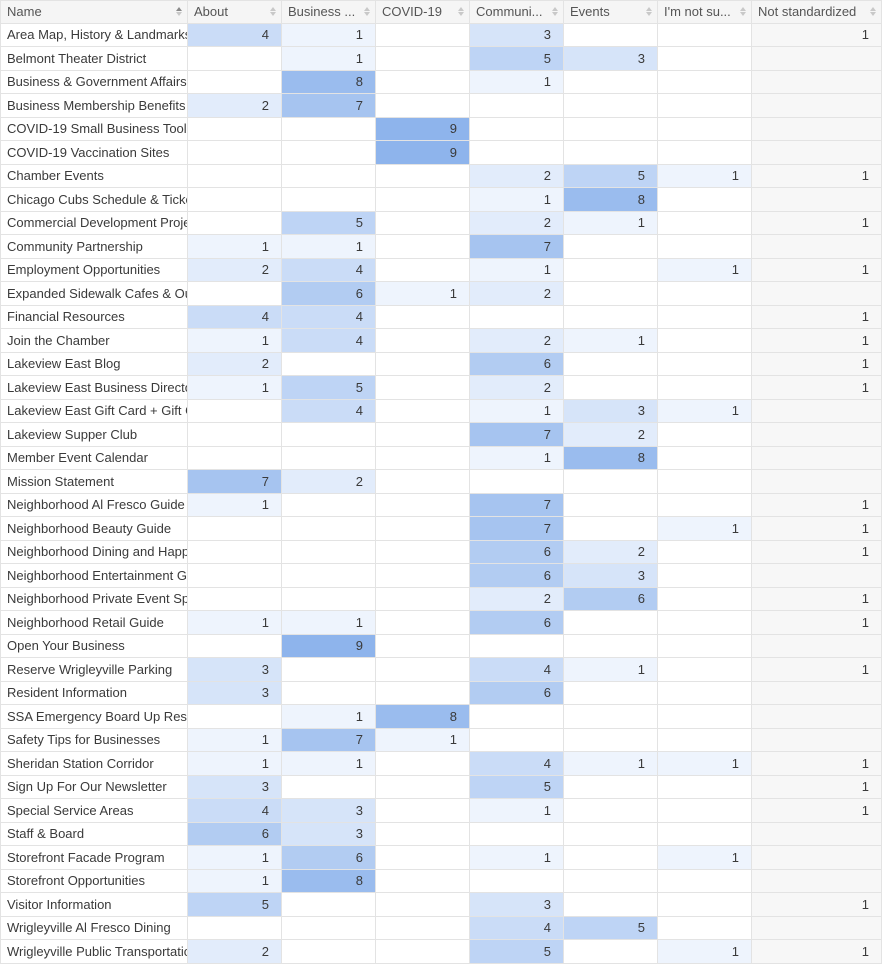 This screenshot has width=882, height=965. I want to click on table-row: Business Membership Benefits 2 7, so click(441, 106).